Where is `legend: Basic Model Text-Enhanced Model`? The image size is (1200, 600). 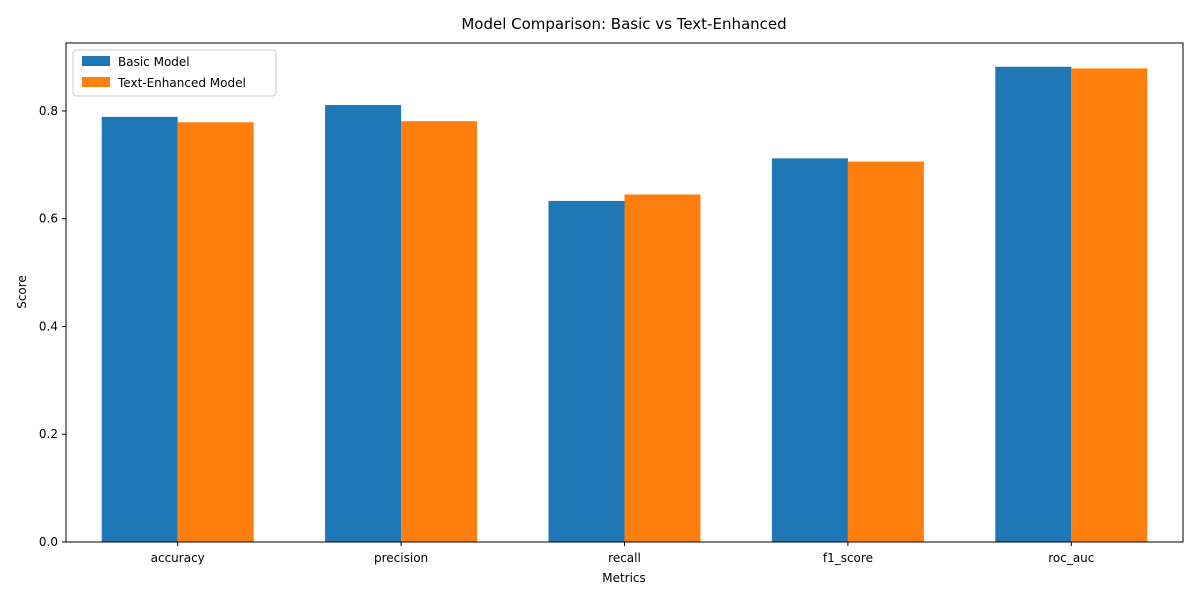
legend: Basic Model Text-Enhanced Model is located at coordinates (174, 73).